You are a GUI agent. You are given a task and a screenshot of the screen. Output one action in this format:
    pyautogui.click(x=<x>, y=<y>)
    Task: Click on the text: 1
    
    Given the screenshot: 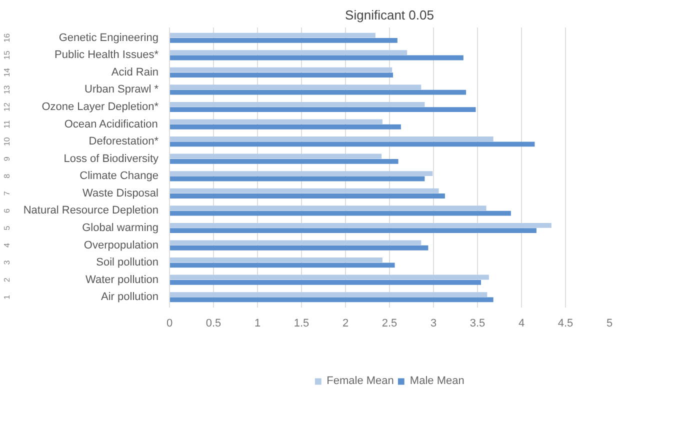 What is the action you would take?
    pyautogui.click(x=7, y=297)
    